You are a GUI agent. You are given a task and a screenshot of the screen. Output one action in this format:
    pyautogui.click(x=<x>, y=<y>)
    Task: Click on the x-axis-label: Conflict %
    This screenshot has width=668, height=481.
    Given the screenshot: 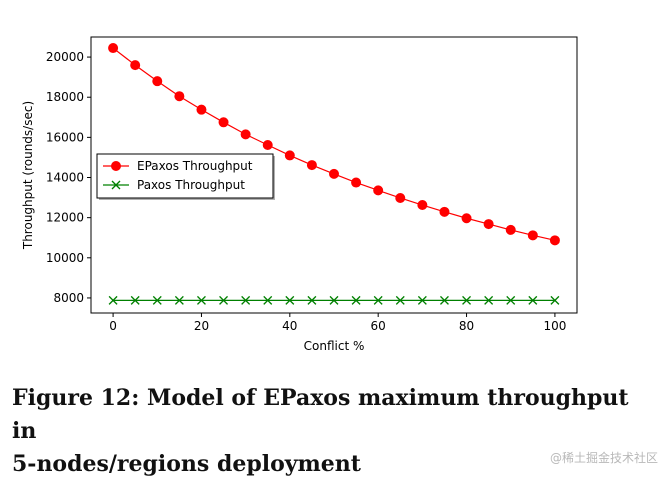 What is the action you would take?
    pyautogui.click(x=334, y=346)
    